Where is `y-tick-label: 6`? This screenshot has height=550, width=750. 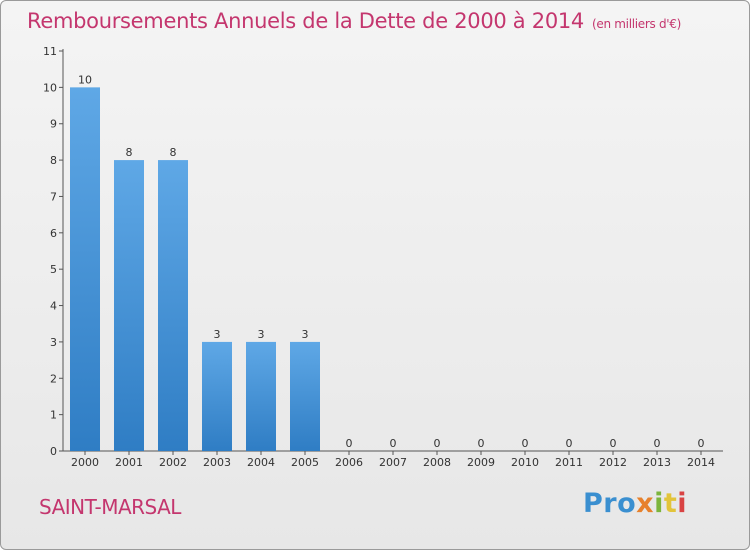 y-tick-label: 6 is located at coordinates (53, 233).